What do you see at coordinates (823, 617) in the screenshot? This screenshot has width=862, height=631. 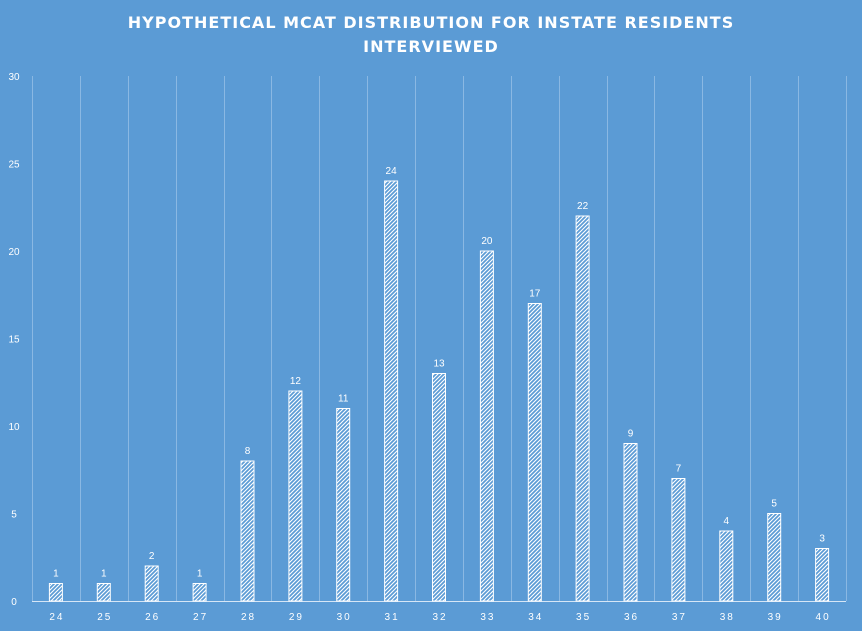 I see `x-tick-label: 40` at bounding box center [823, 617].